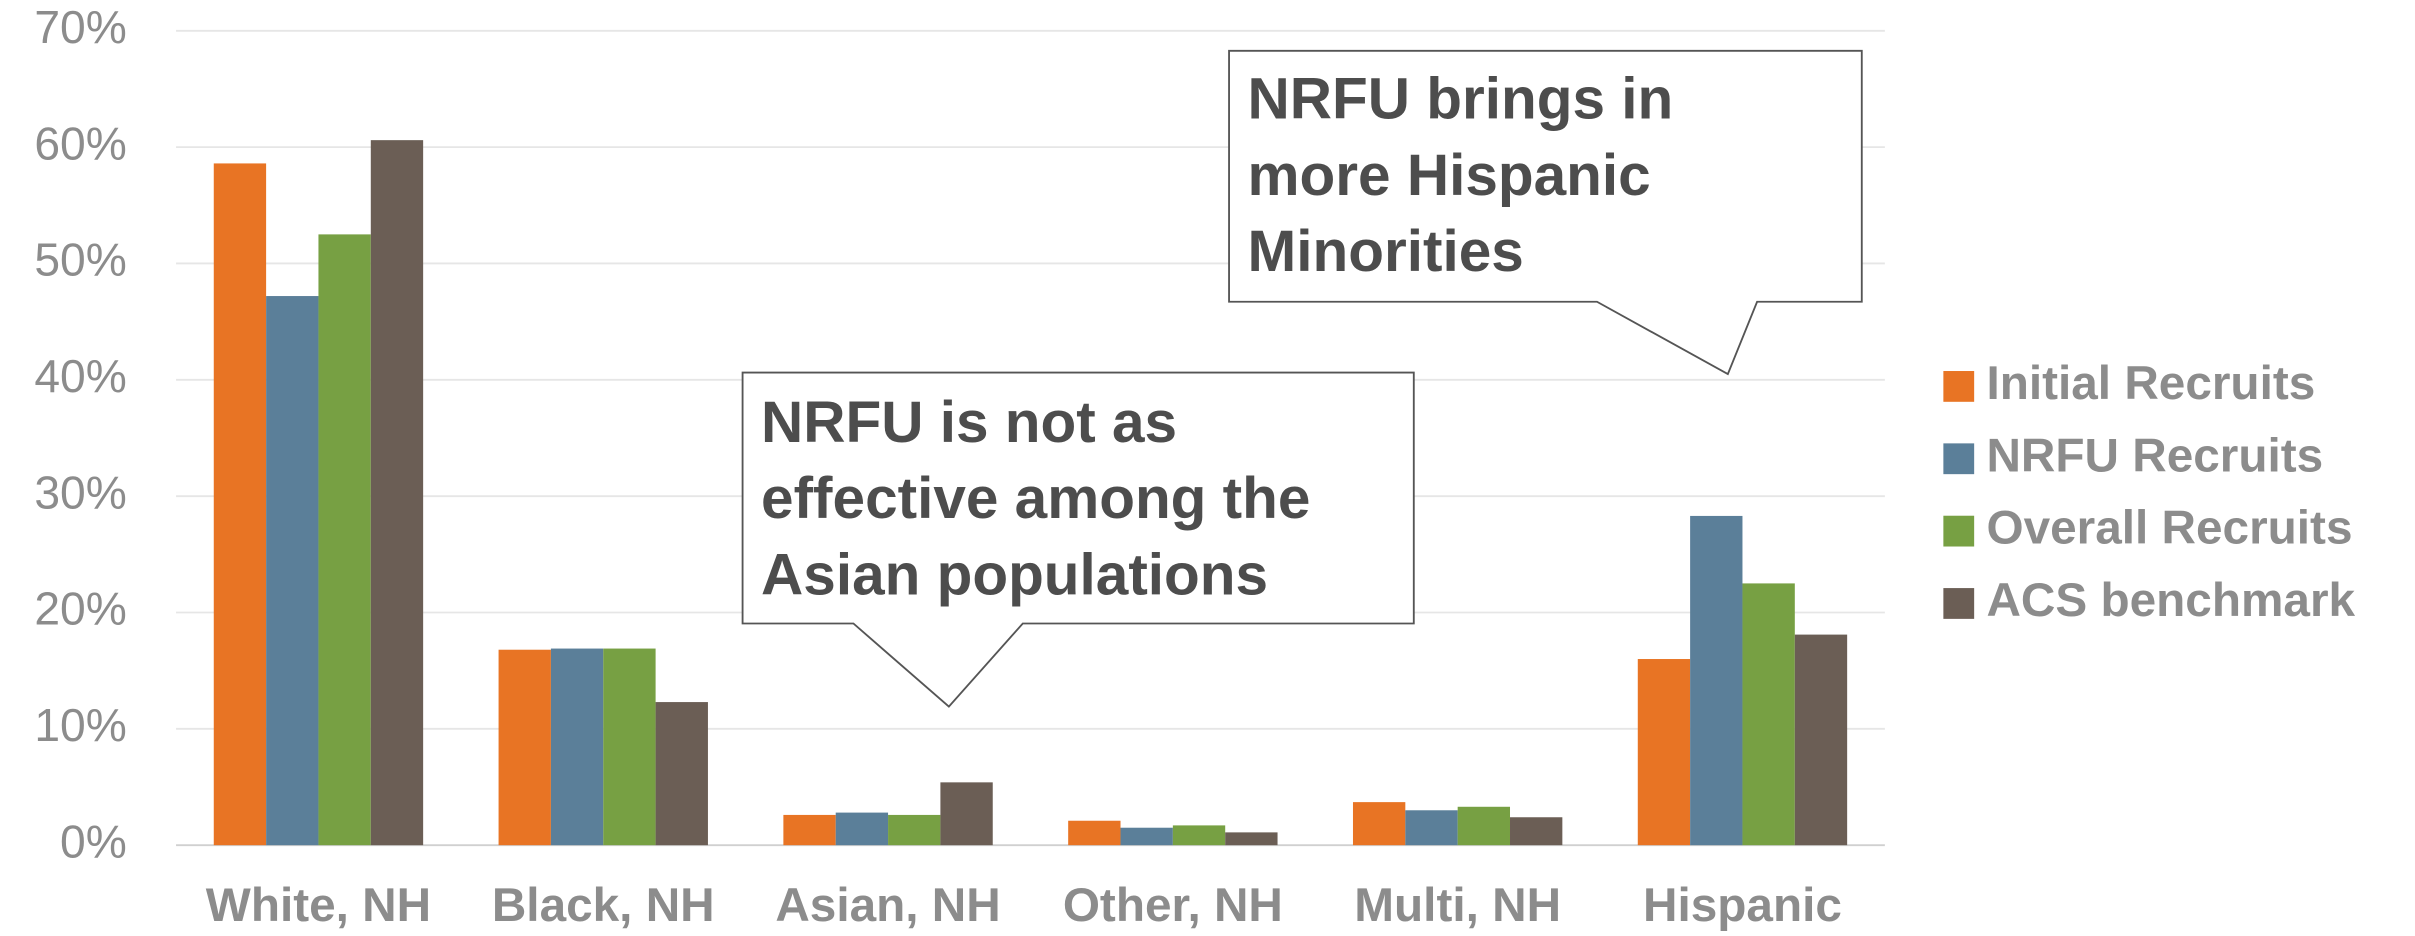 This screenshot has width=2415, height=936. I want to click on annotation-text: more Hispanic, so click(1449, 175).